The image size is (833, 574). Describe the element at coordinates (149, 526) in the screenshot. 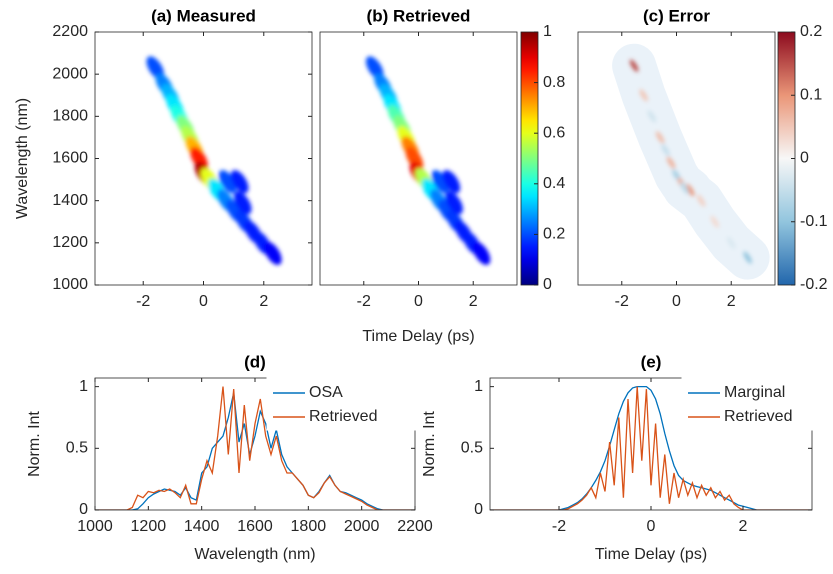

I see `x-tick-label: 1200` at that location.